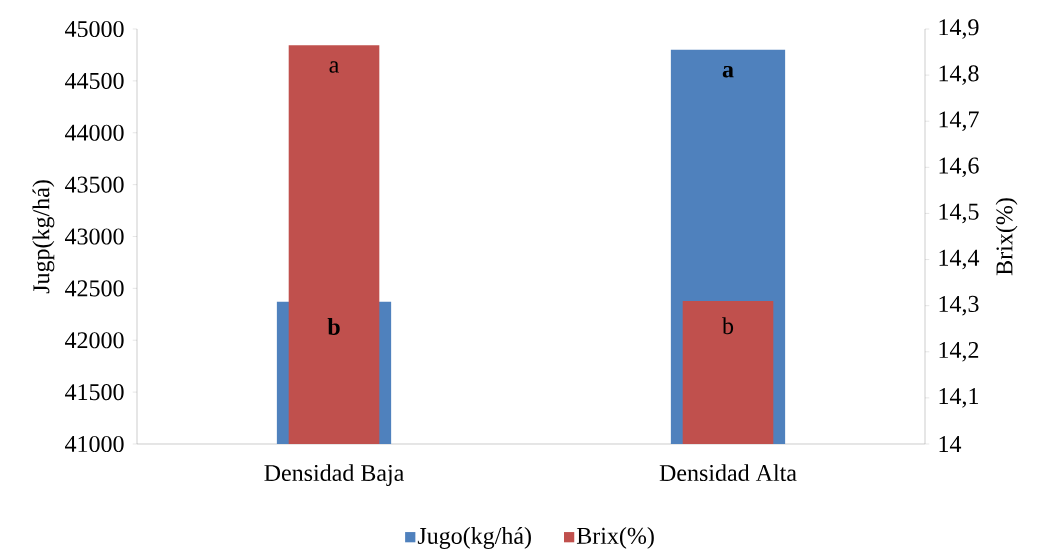 The width and height of the screenshot is (1058, 551). Describe the element at coordinates (959, 213) in the screenshot. I see `y2-tick-label: 14,5` at that location.